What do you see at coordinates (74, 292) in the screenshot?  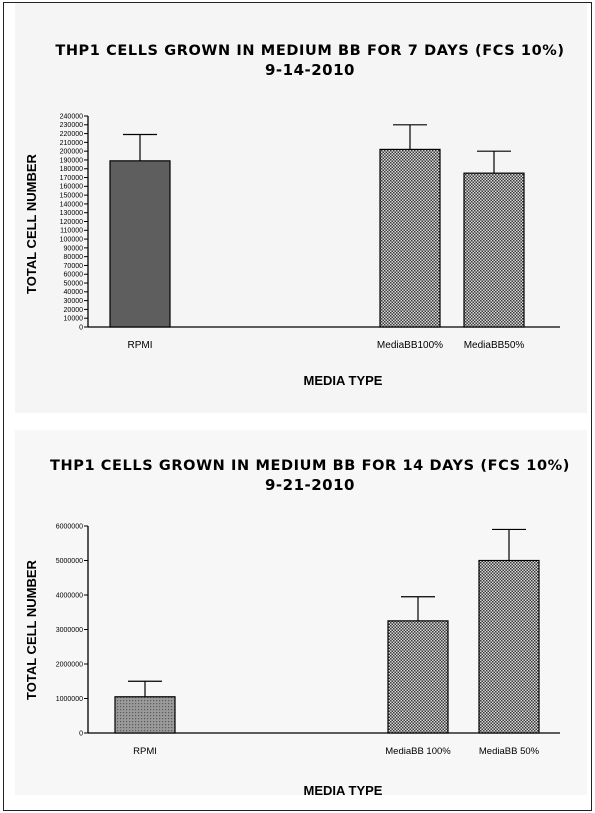 I see `y-tick-label: 40000` at bounding box center [74, 292].